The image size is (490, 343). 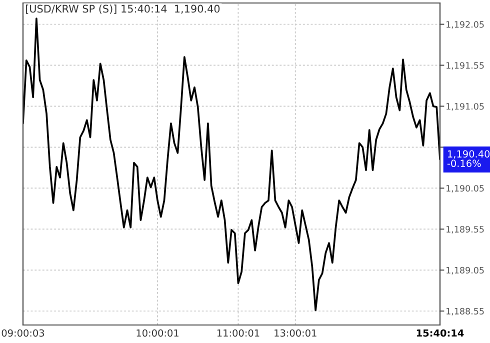 What do you see at coordinates (468, 159) in the screenshot?
I see `annotation: 1,190.40 -0.16%` at bounding box center [468, 159].